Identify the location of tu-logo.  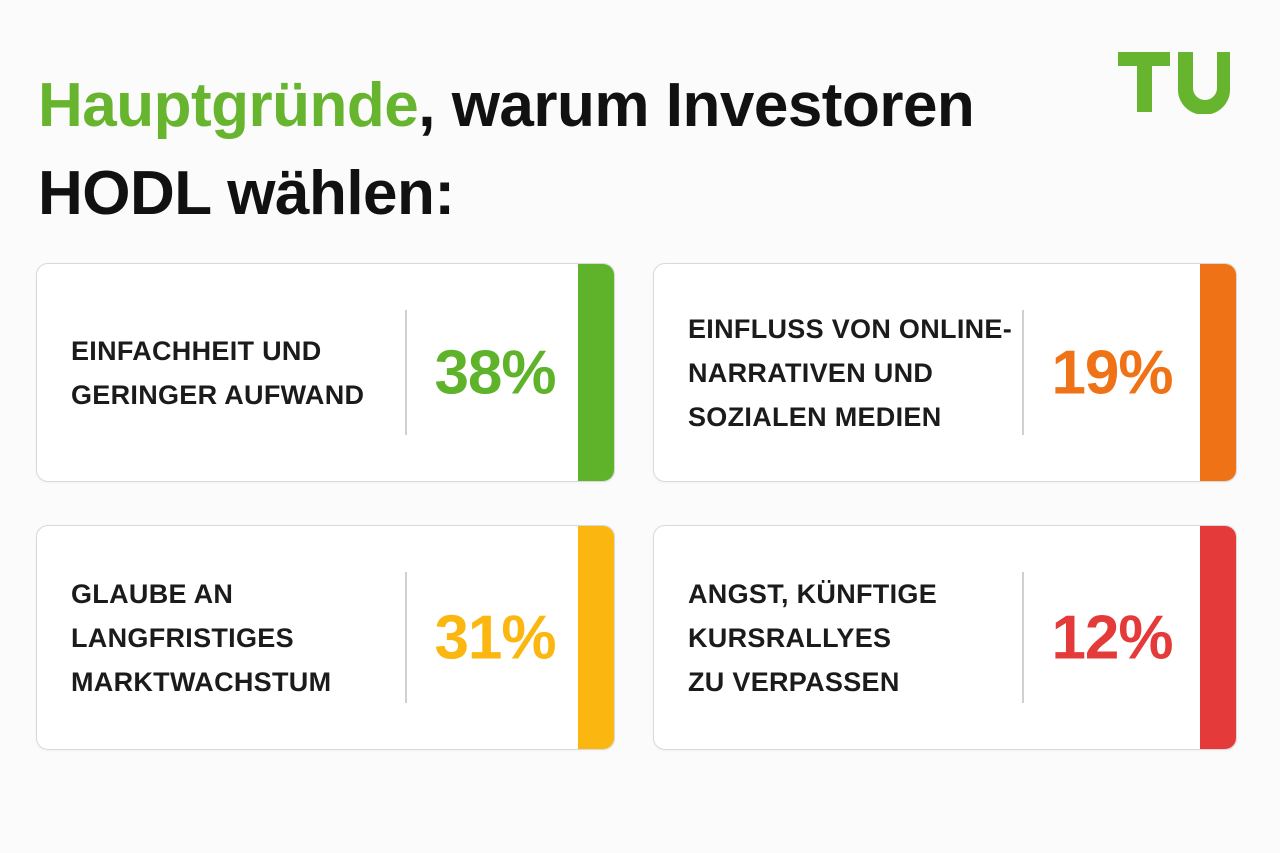
(1174, 83).